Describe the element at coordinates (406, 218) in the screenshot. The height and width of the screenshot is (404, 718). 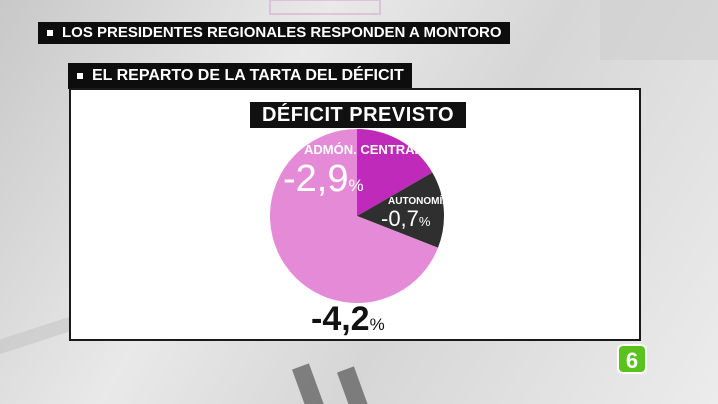
I see `slice-value-autonomias: -0,7%` at that location.